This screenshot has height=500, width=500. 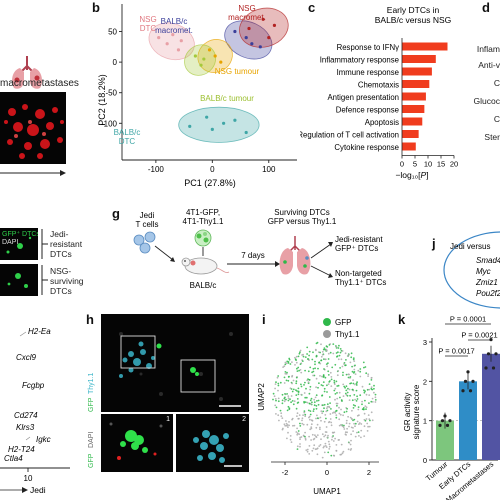 I want to click on pathway-xtick-label: 5, so click(x=415, y=164).